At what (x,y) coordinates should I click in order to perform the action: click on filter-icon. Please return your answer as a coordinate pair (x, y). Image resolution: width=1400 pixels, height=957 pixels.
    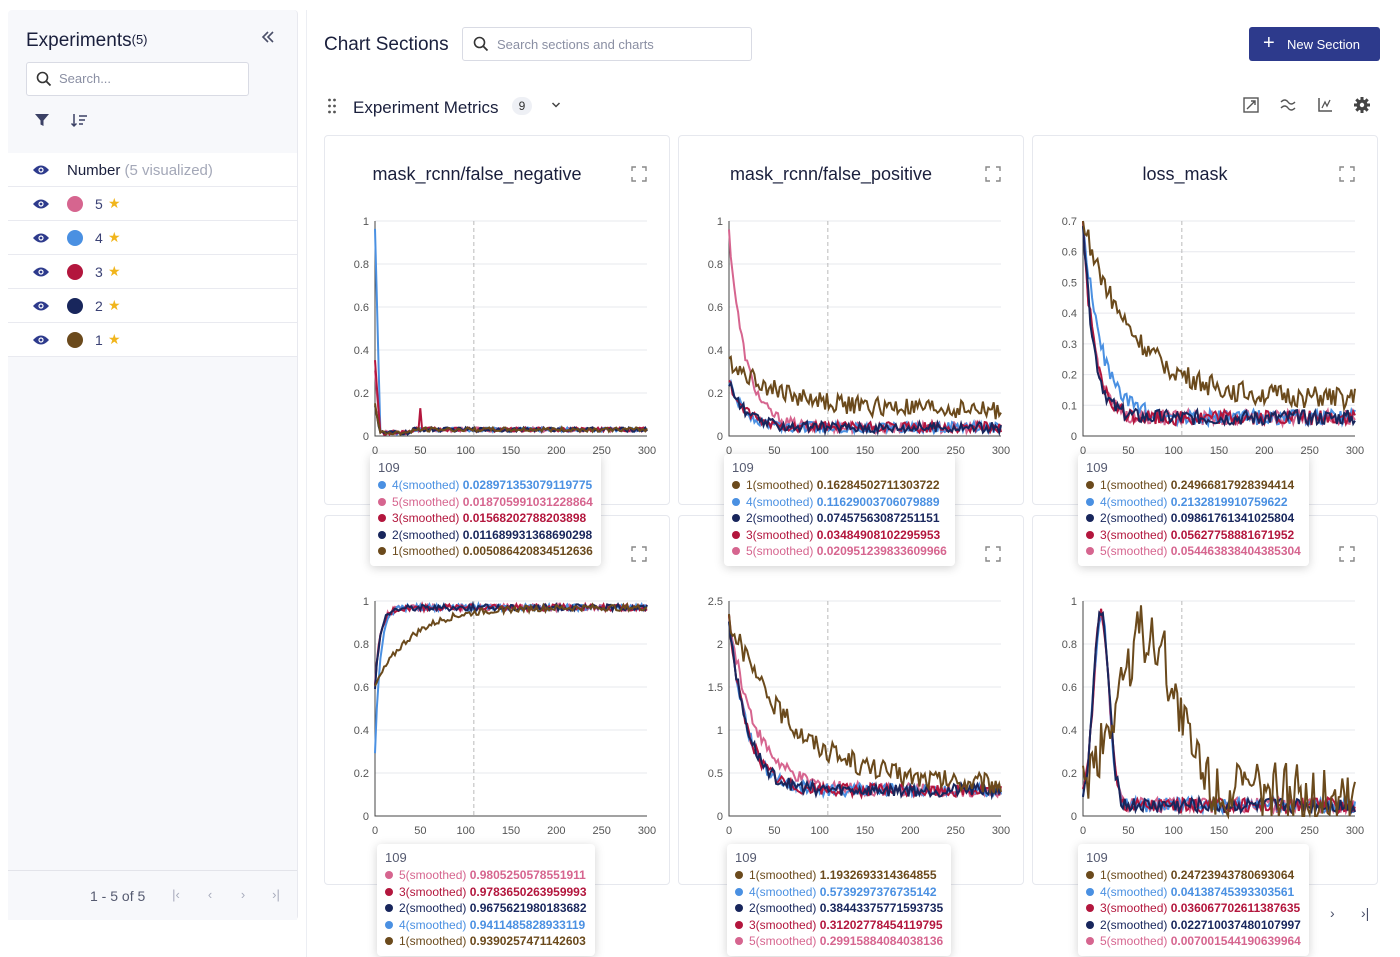
    Looking at the image, I should click on (43, 121).